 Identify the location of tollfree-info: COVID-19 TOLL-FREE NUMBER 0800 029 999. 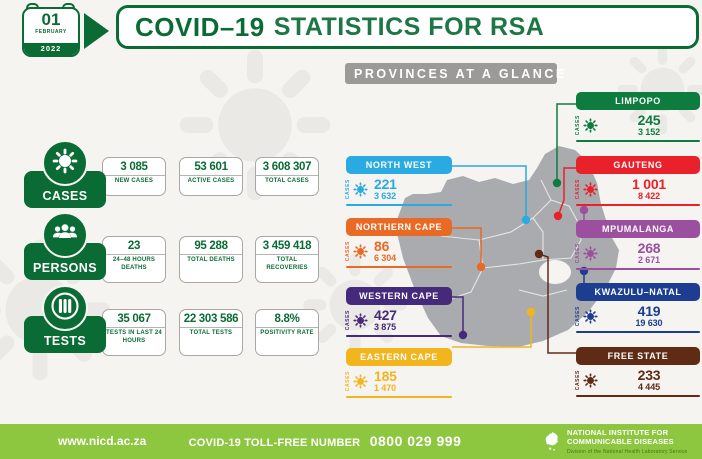
(325, 442).